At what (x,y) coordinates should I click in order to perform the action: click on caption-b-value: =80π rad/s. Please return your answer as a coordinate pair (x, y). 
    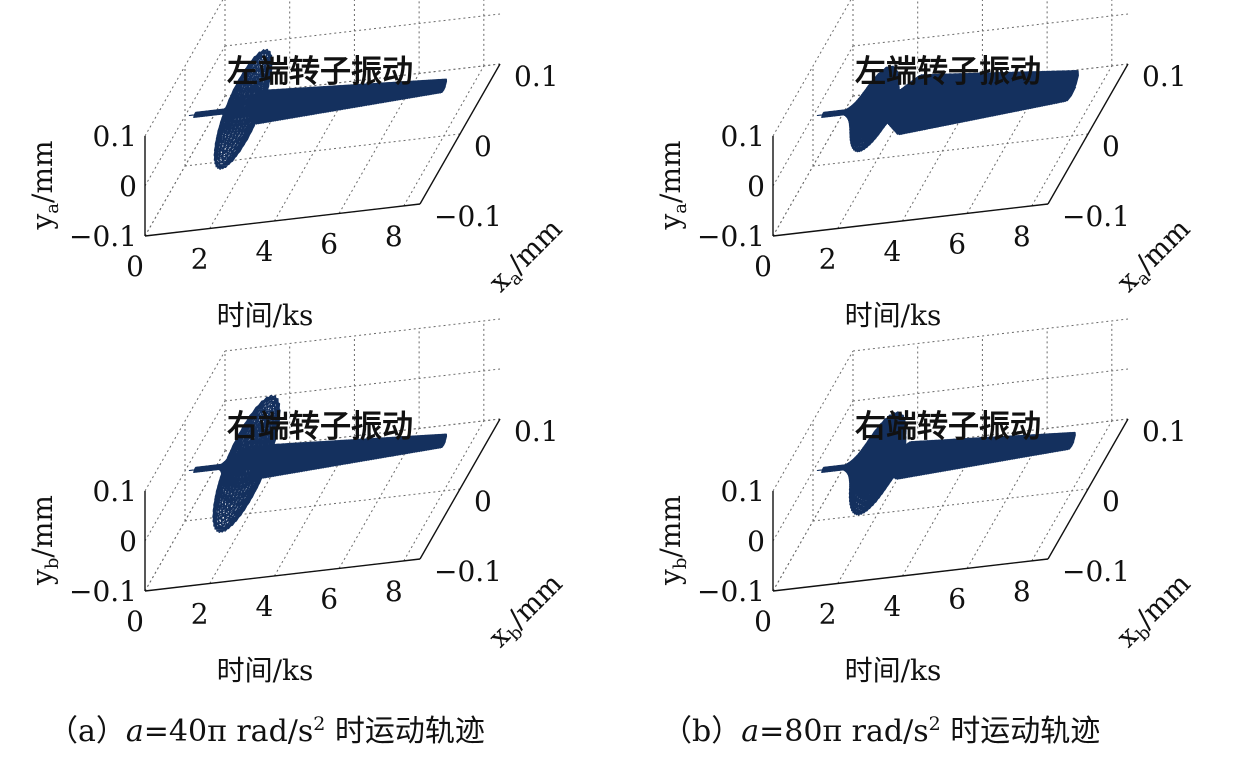
    Looking at the image, I should click on (844, 731).